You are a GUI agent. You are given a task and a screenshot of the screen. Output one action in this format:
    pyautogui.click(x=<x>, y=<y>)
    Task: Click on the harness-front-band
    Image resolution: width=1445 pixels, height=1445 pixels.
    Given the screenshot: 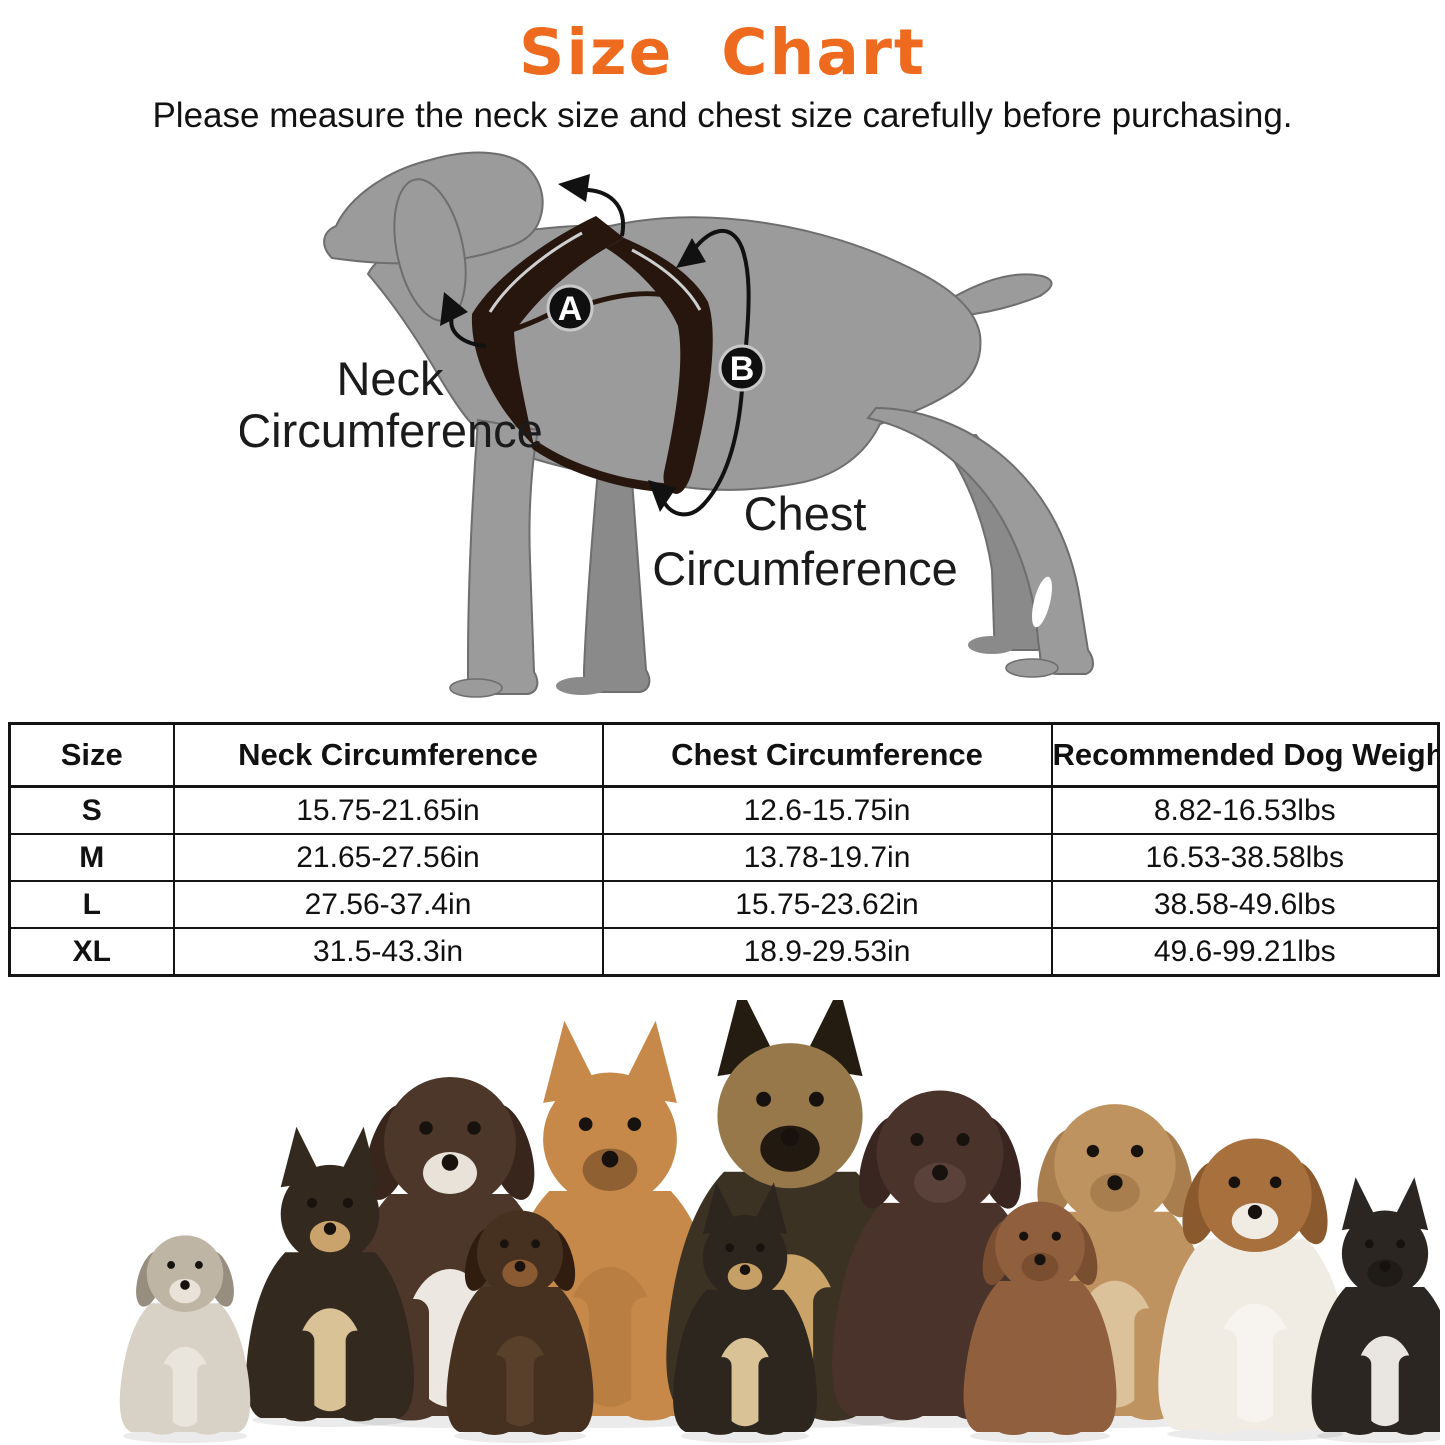 What is the action you would take?
    pyautogui.click(x=547, y=331)
    